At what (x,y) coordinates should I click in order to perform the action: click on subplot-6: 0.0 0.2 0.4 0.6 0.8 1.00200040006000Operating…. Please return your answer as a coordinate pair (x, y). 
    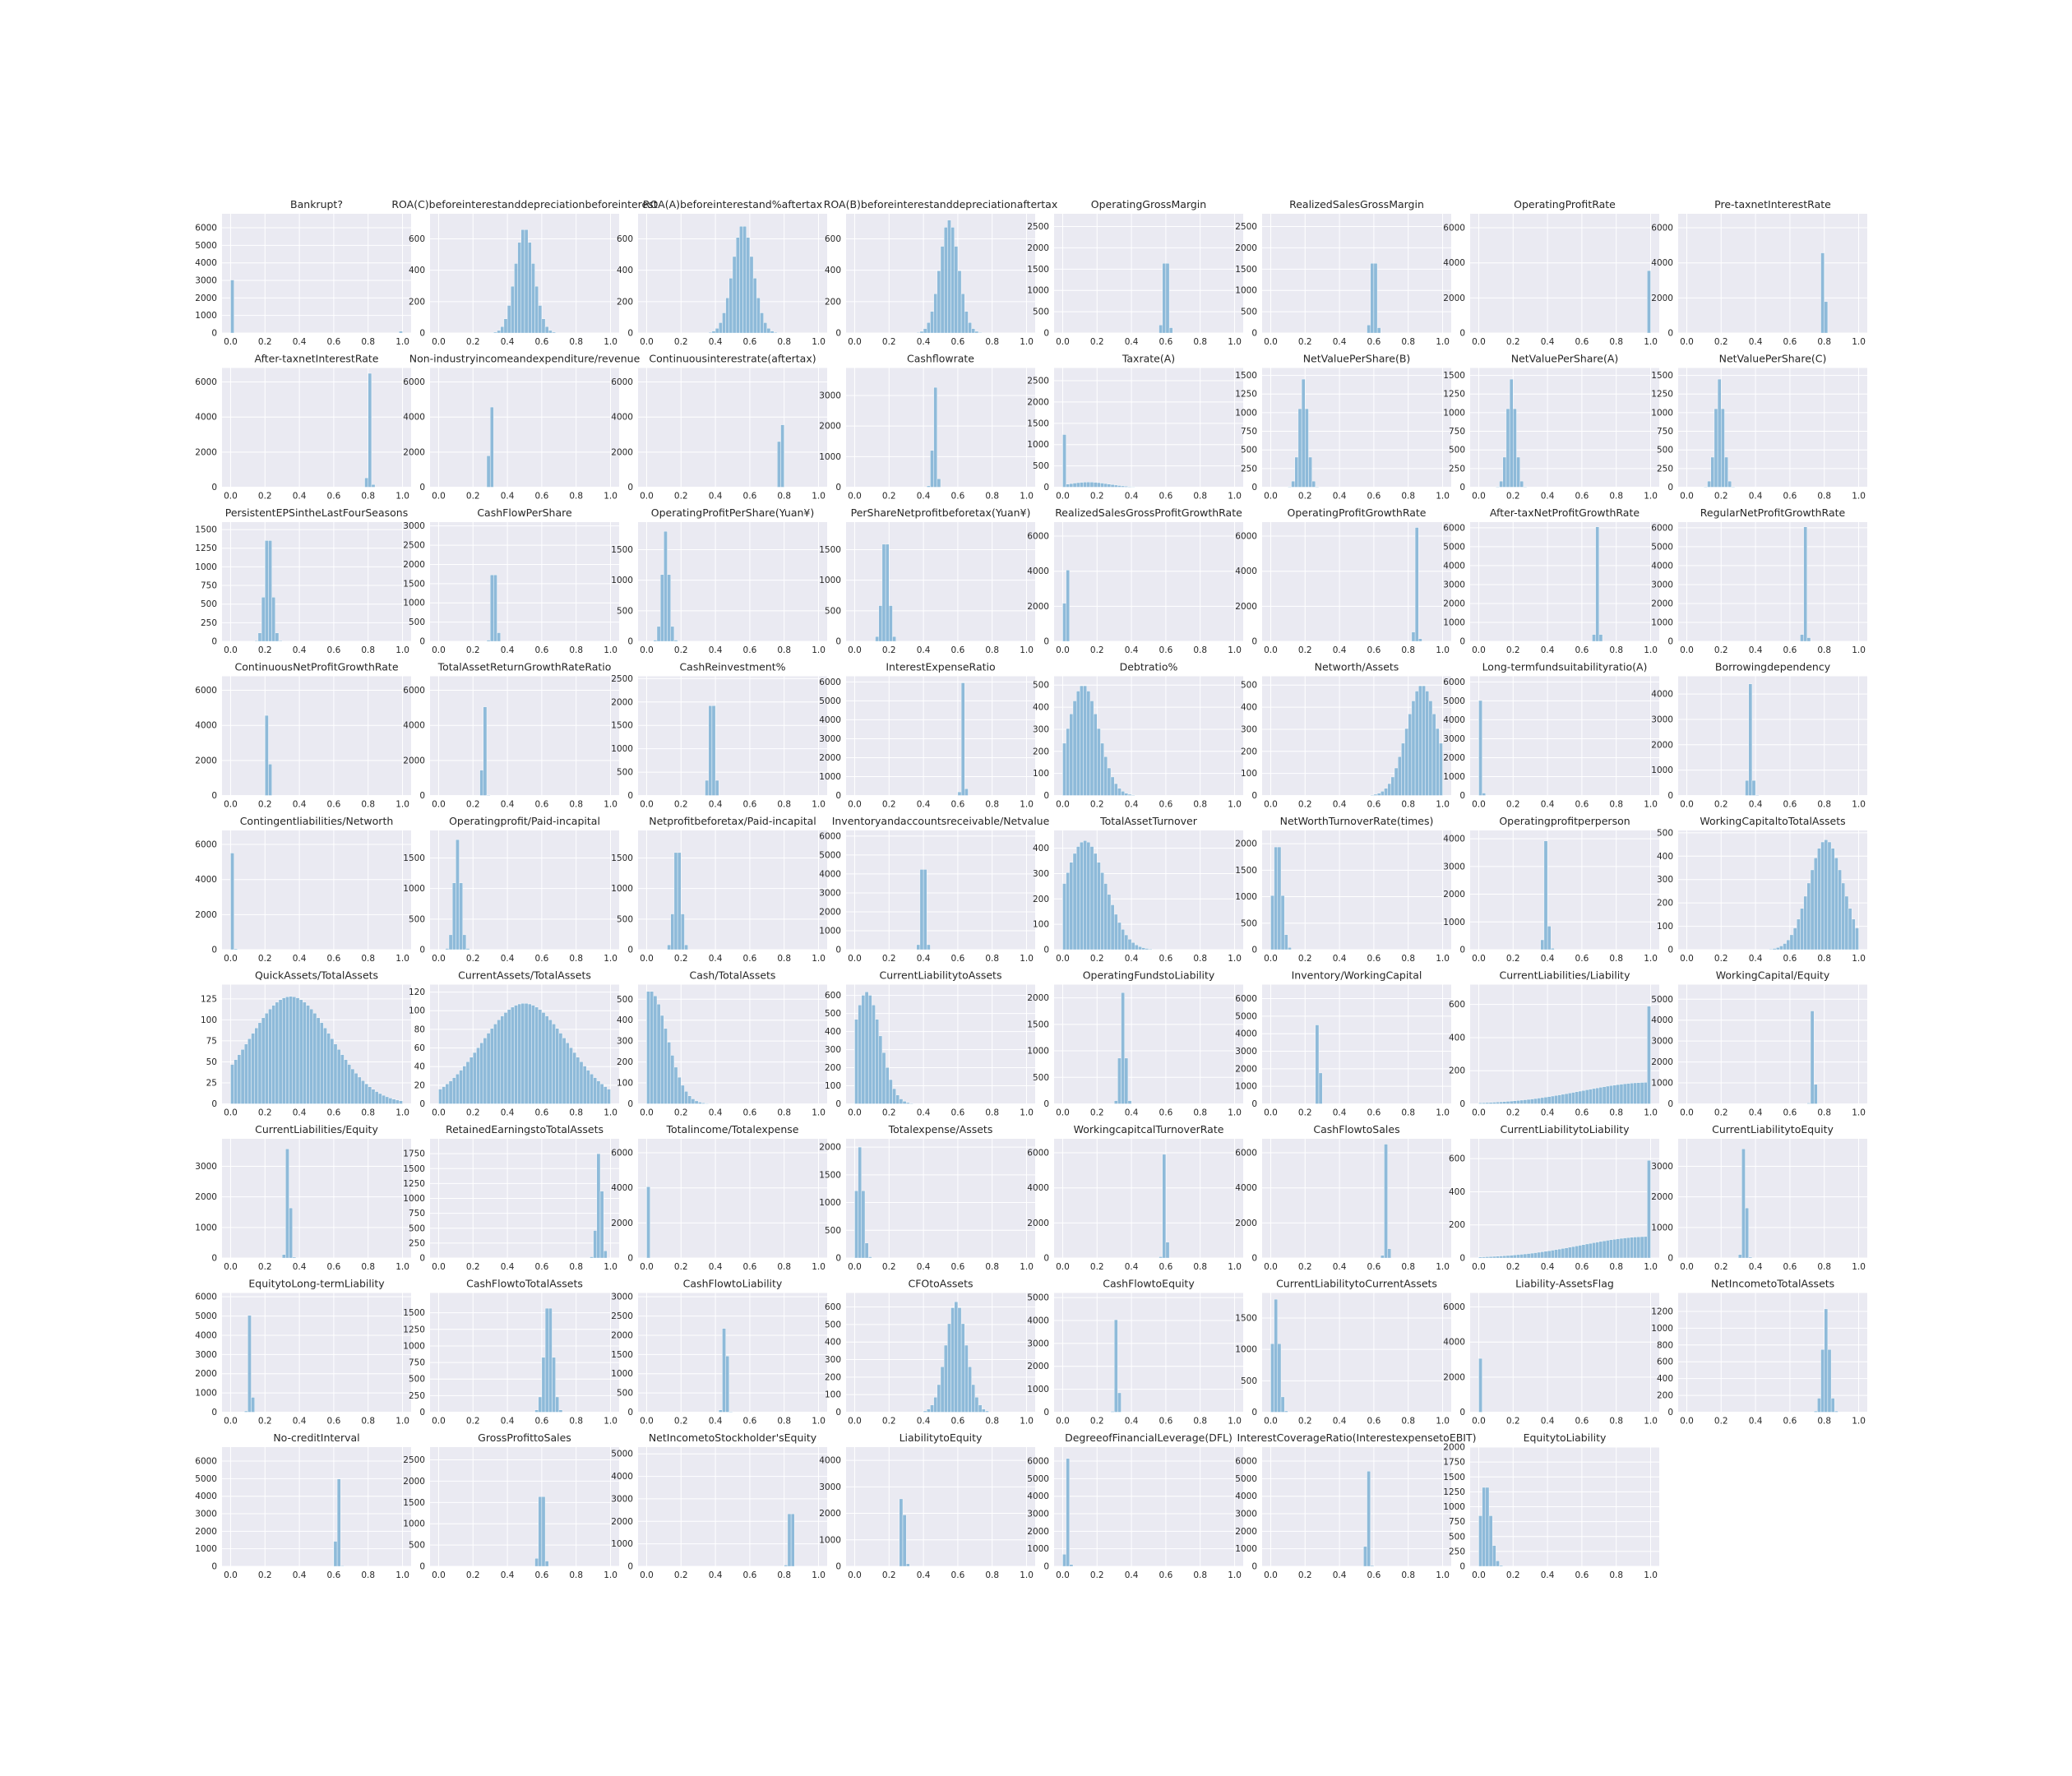
    Looking at the image, I should click on (1551, 272).